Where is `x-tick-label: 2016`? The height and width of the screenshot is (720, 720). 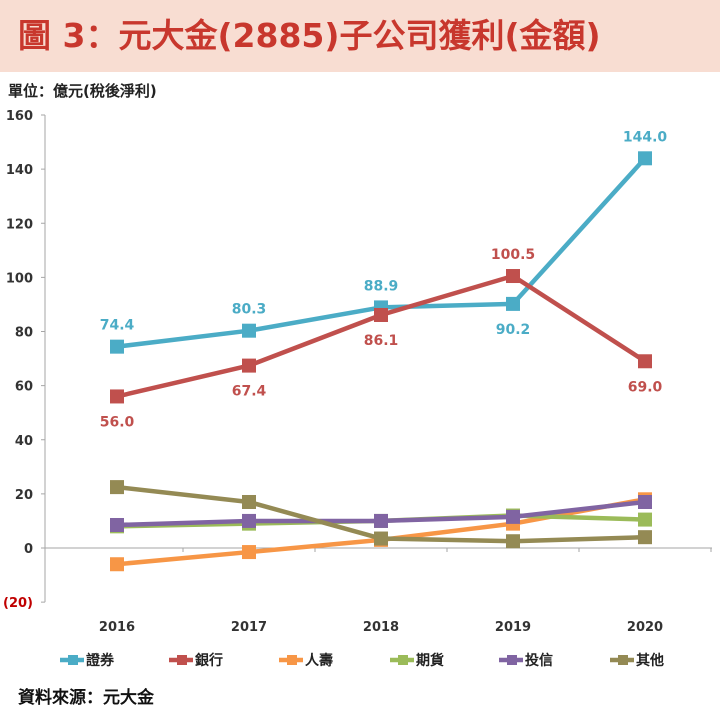
x-tick-label: 2016 is located at coordinates (117, 627).